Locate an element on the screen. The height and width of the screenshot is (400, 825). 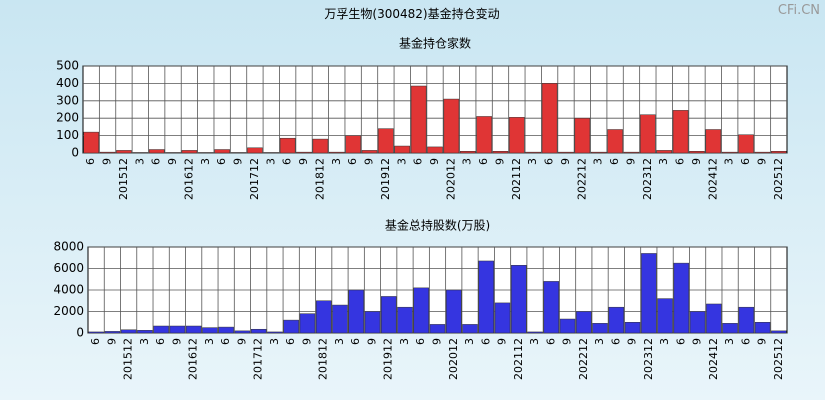
x-tick-label: 201812 is located at coordinates (323, 359).